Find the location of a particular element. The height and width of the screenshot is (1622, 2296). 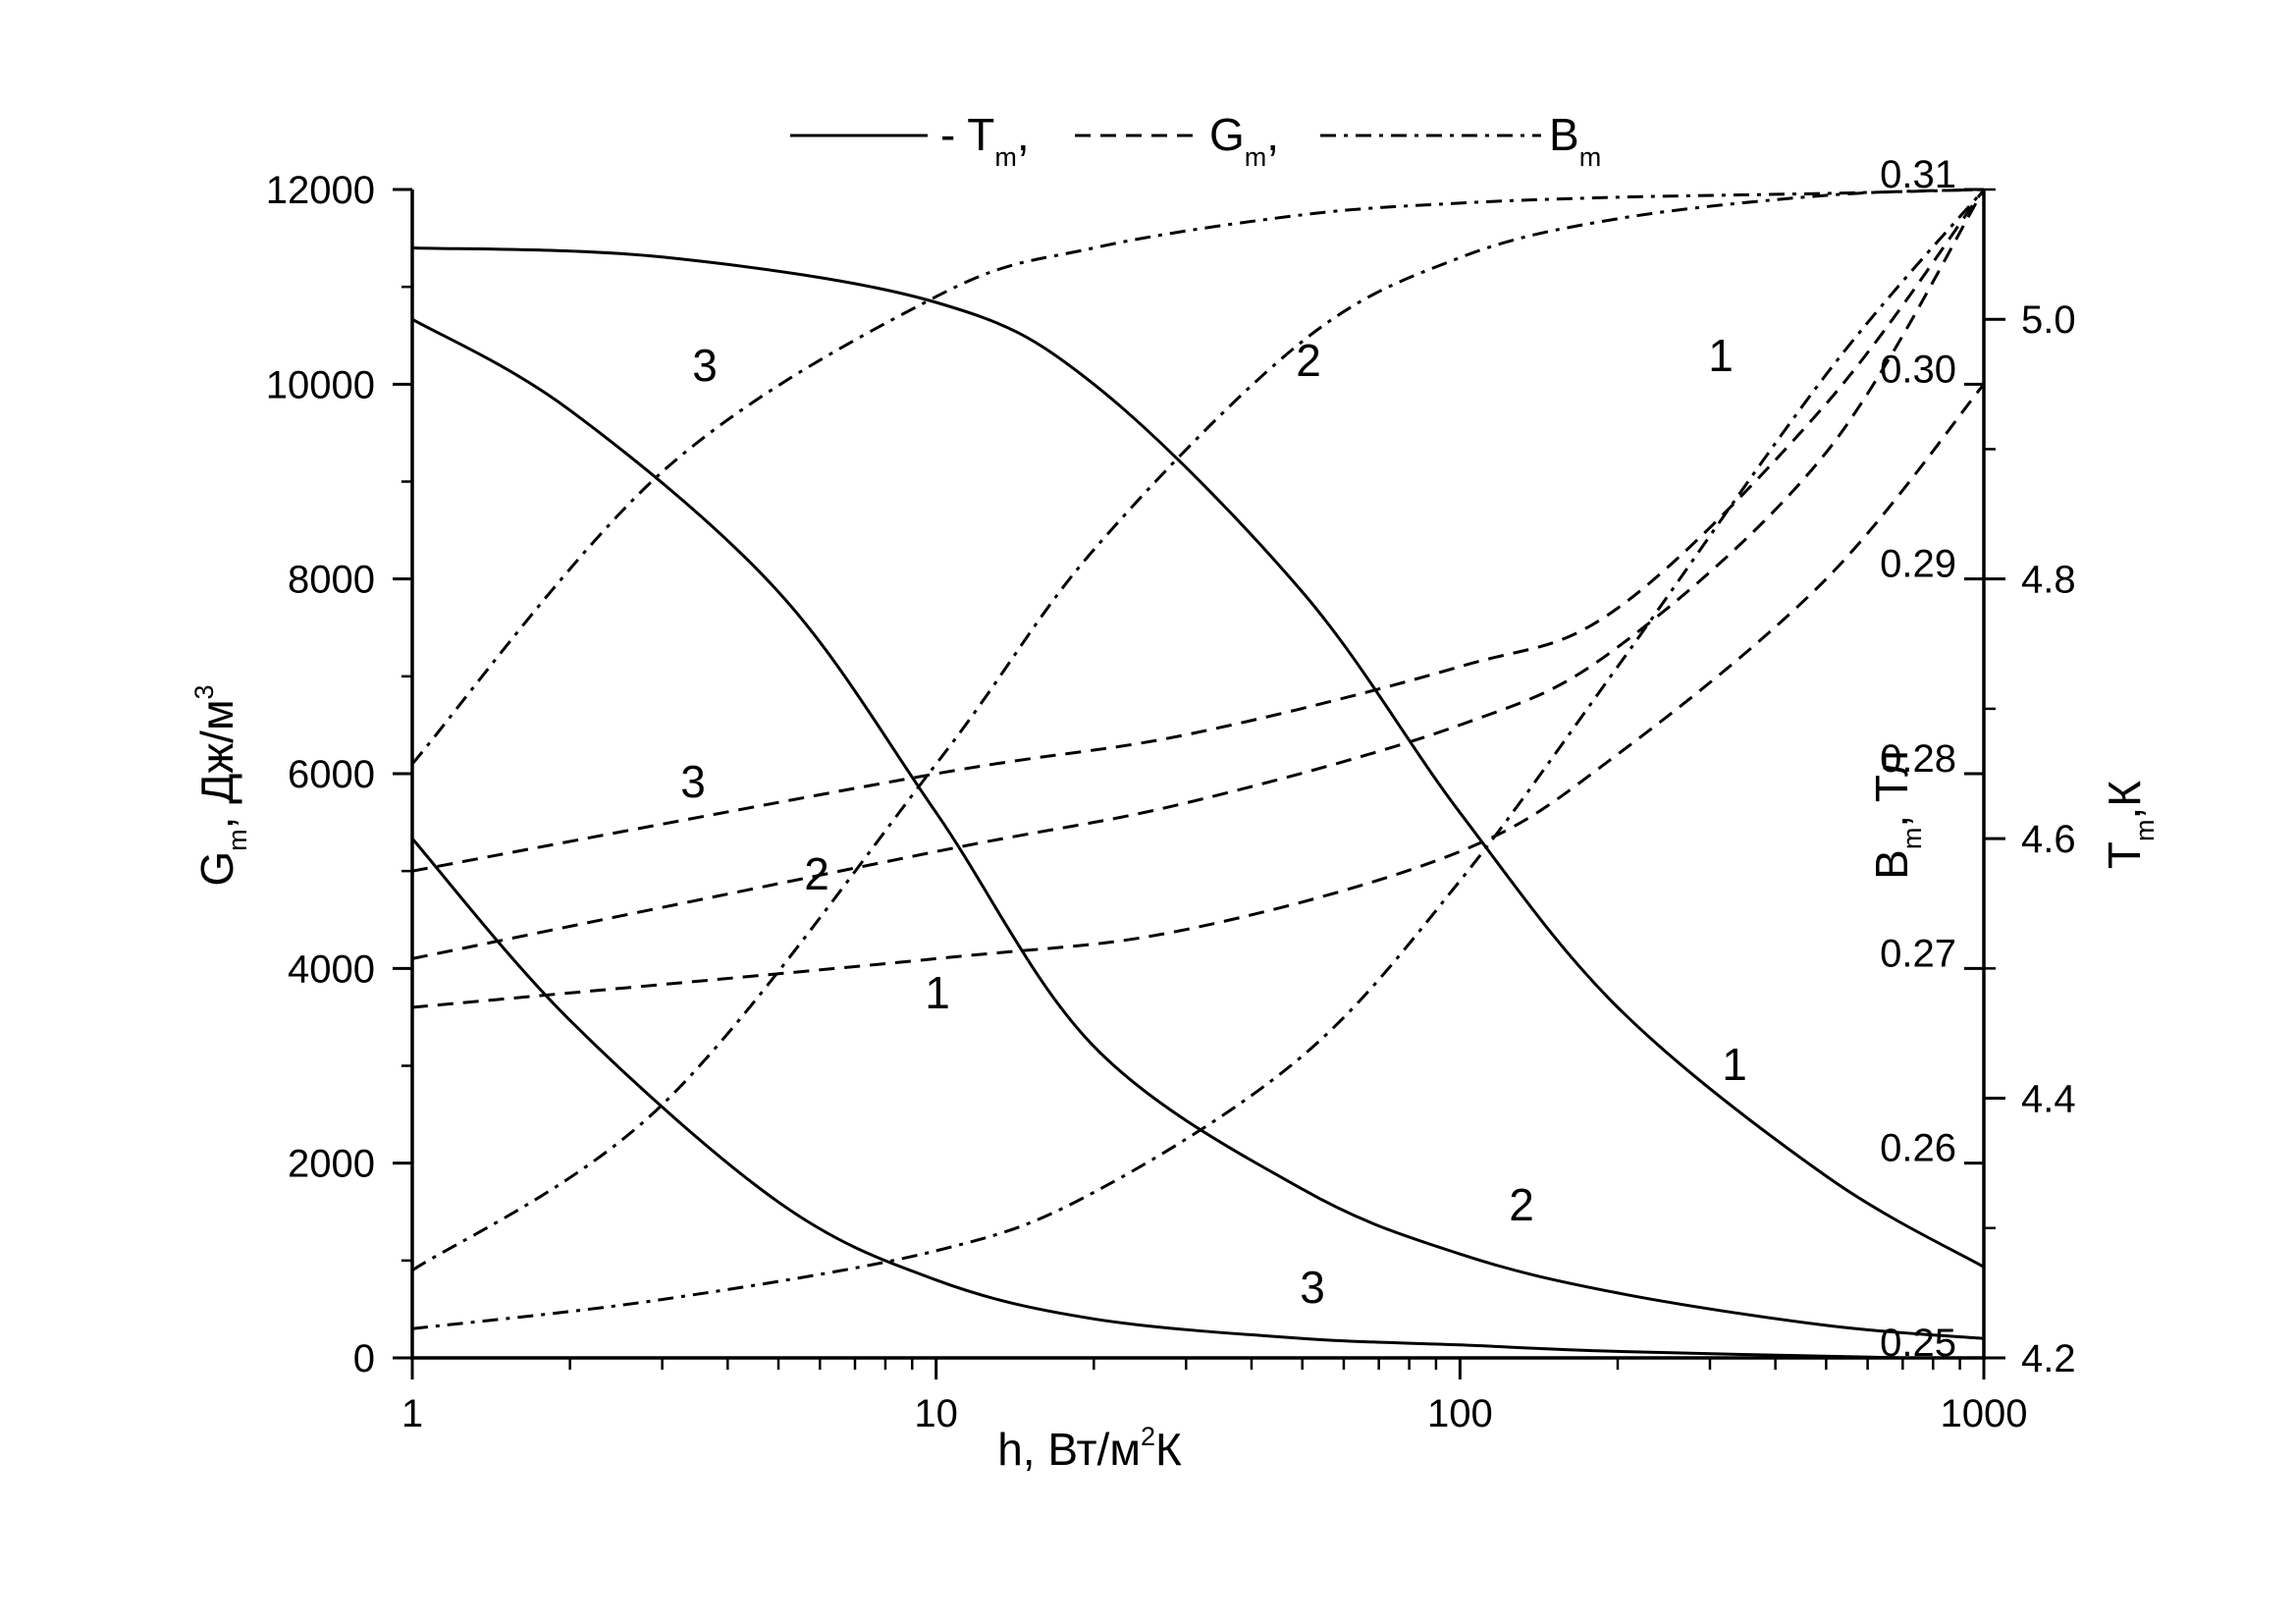

left-tick-label: 2000 is located at coordinates (331, 1164).